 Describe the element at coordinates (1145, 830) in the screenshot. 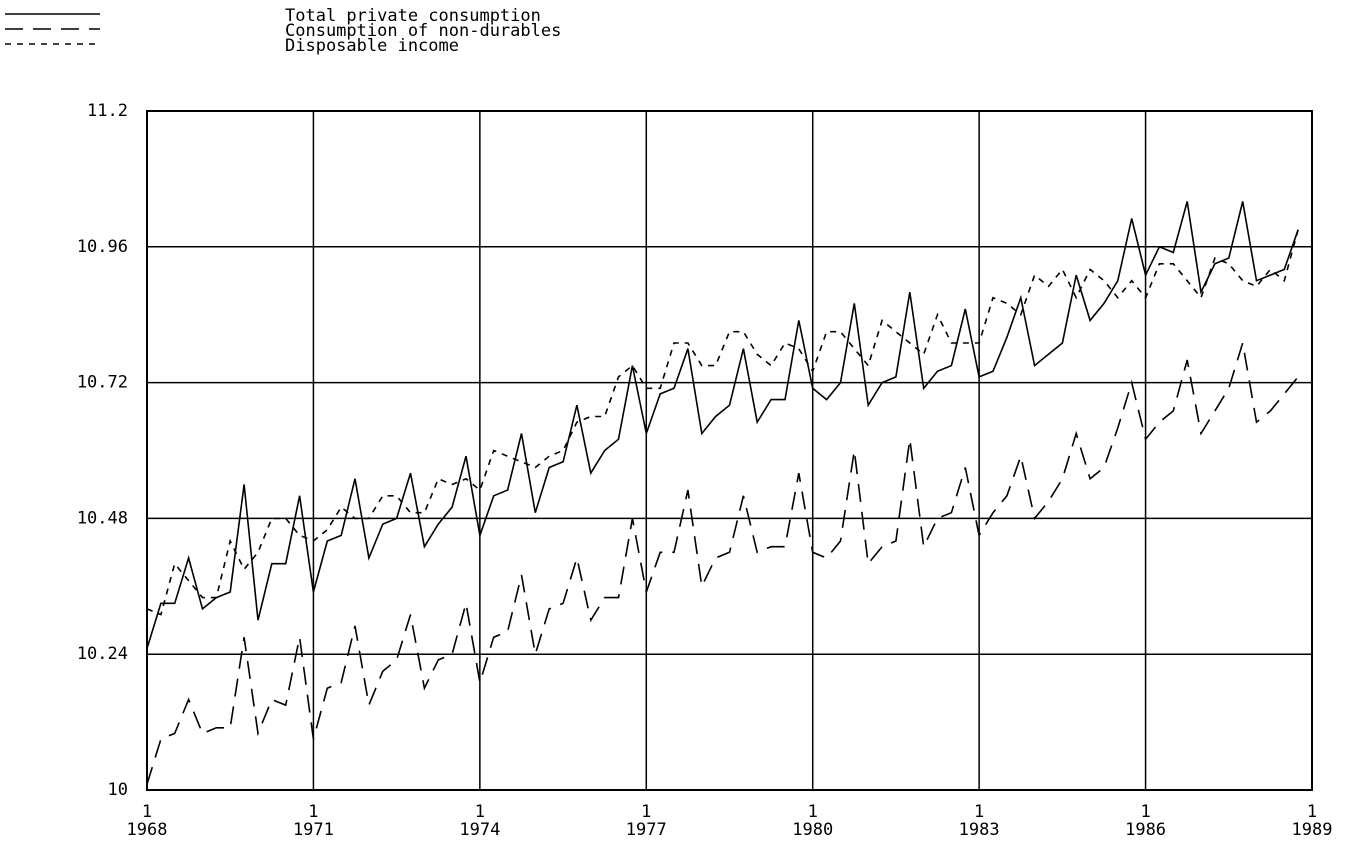

I see `x-tick-label: 1986` at that location.